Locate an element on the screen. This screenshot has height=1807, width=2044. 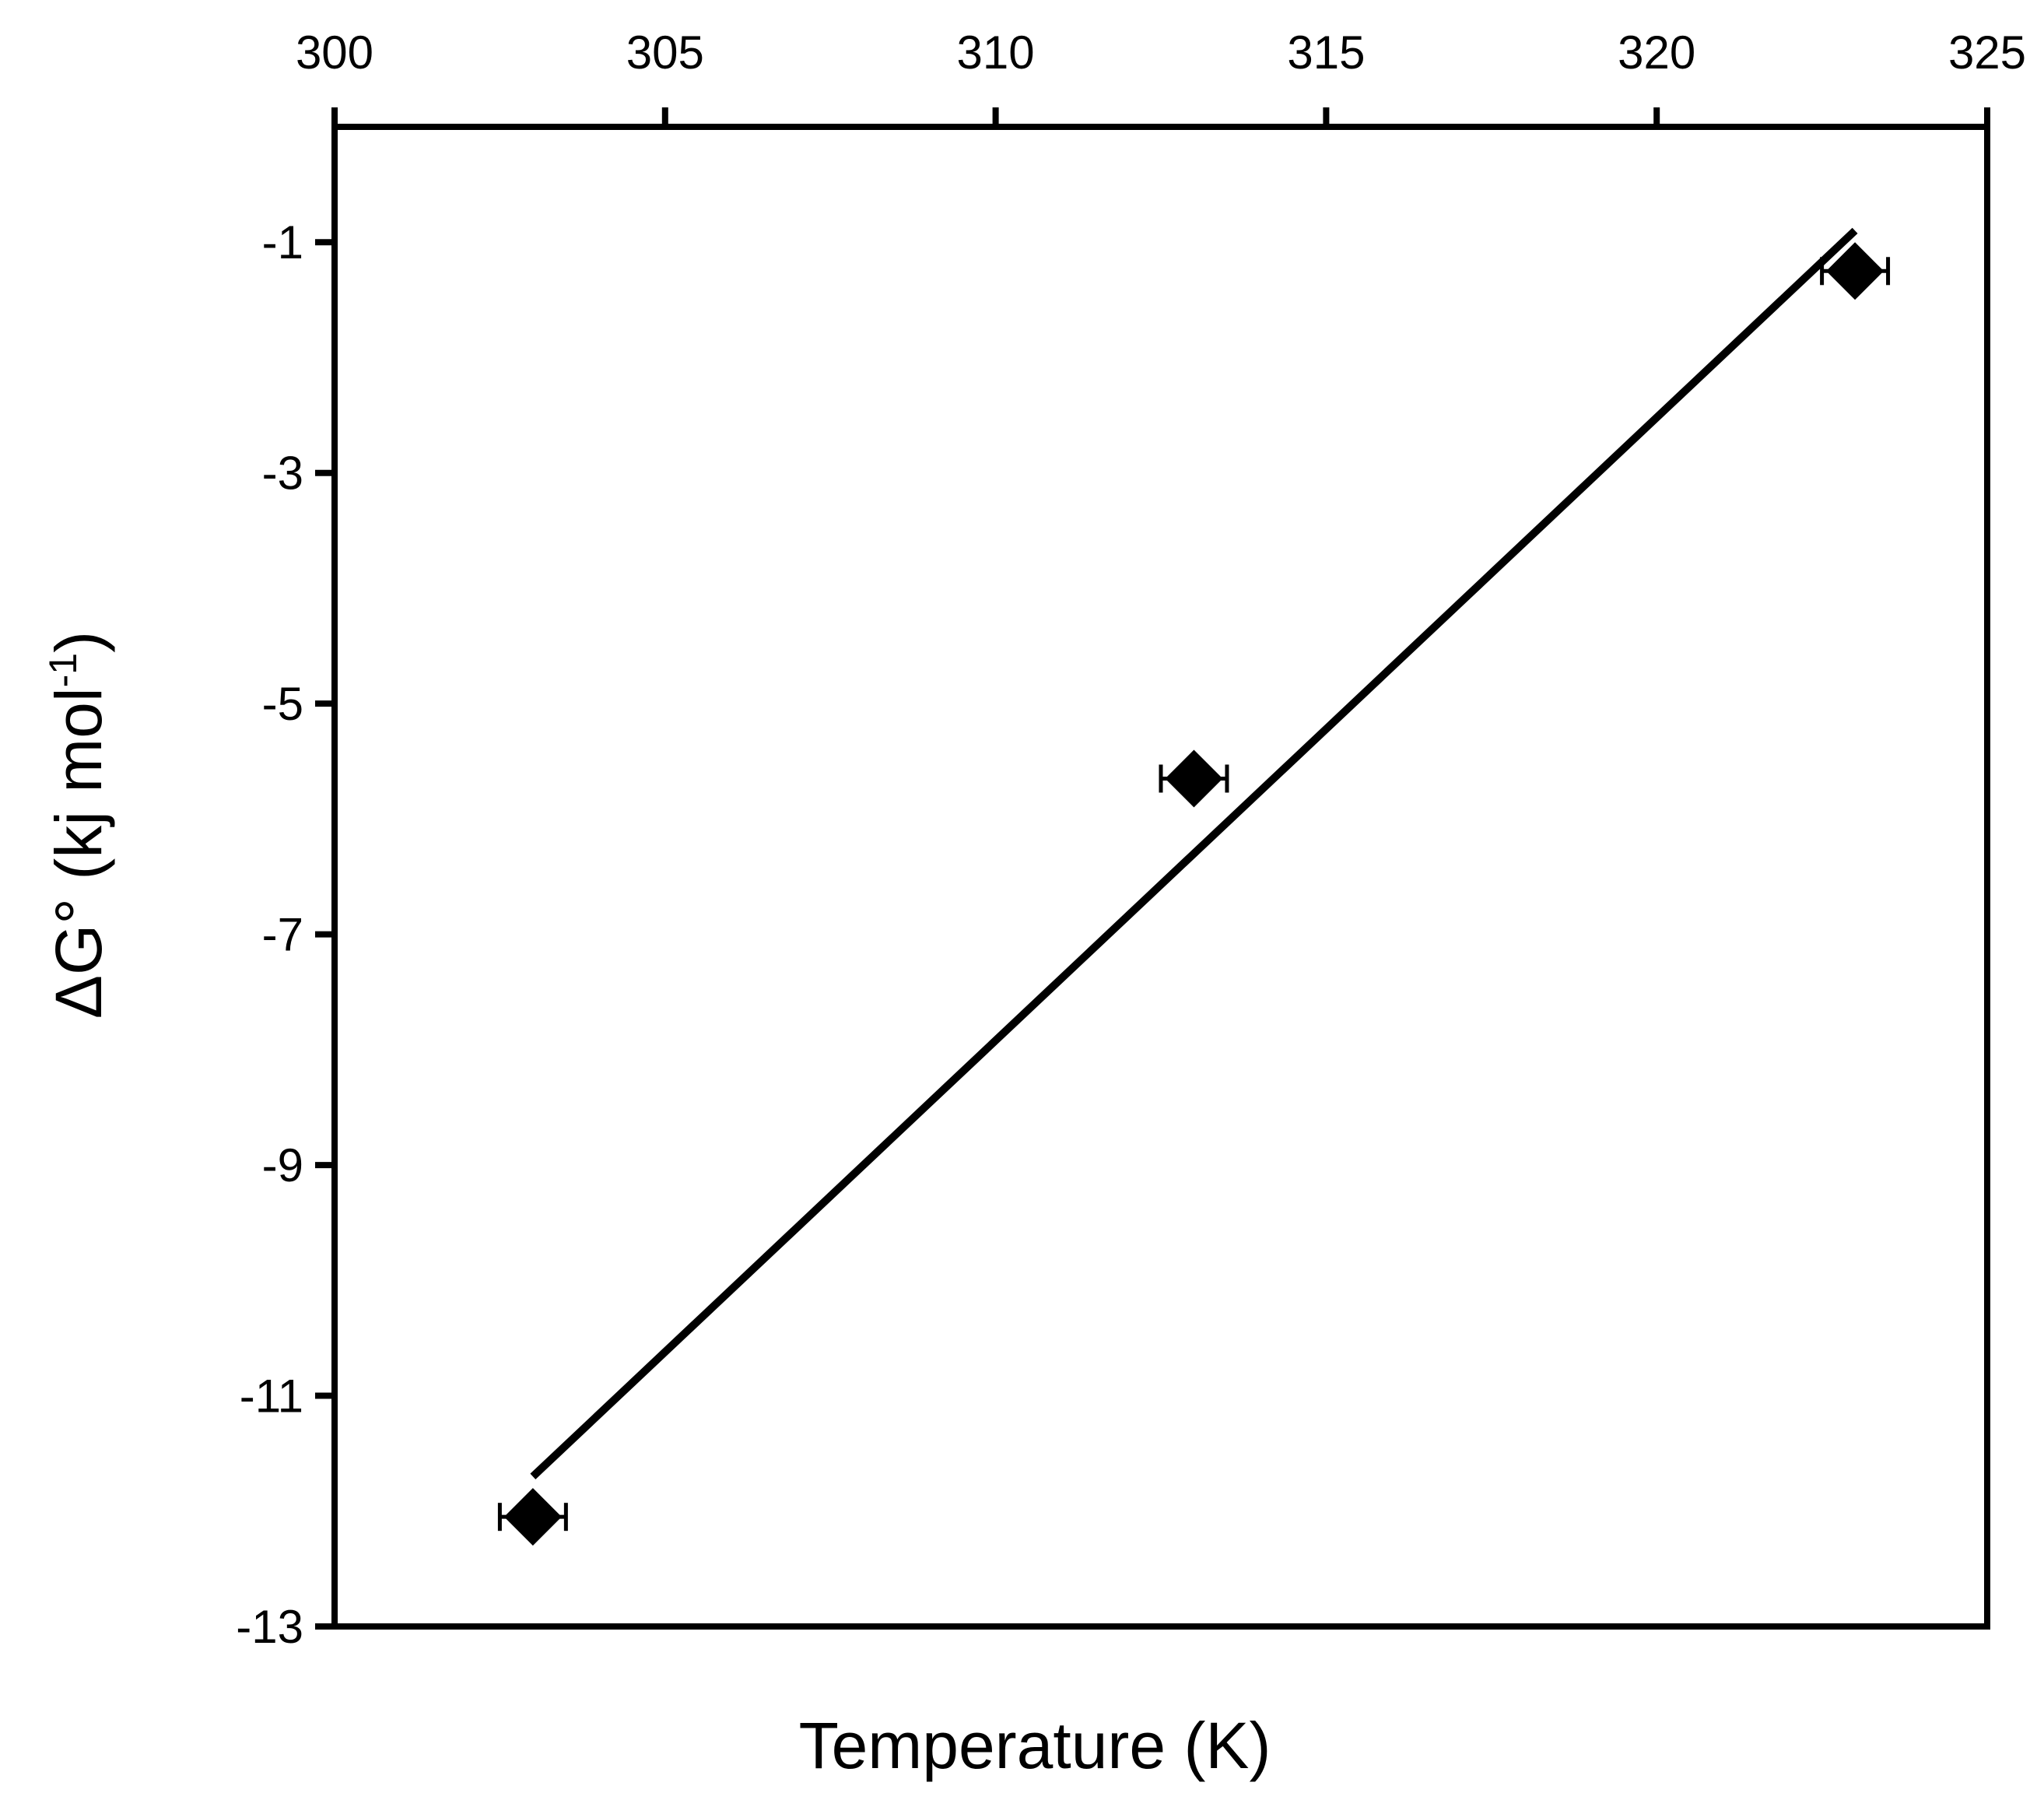
x-tick-label: 305 is located at coordinates (665, 52).